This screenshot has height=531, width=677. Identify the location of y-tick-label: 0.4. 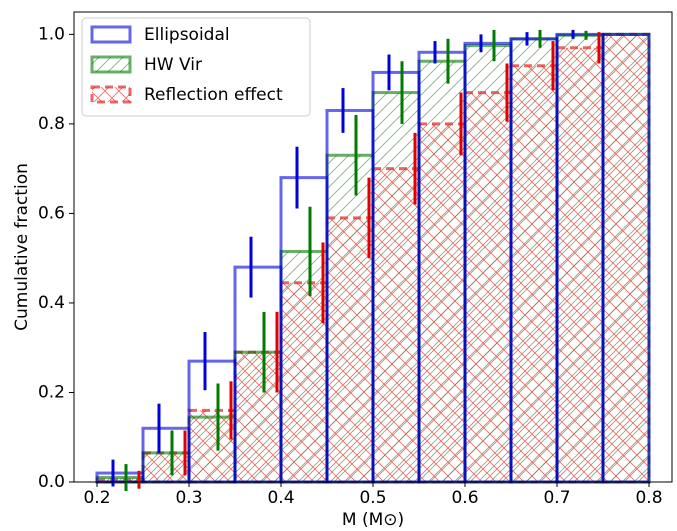
(51, 303).